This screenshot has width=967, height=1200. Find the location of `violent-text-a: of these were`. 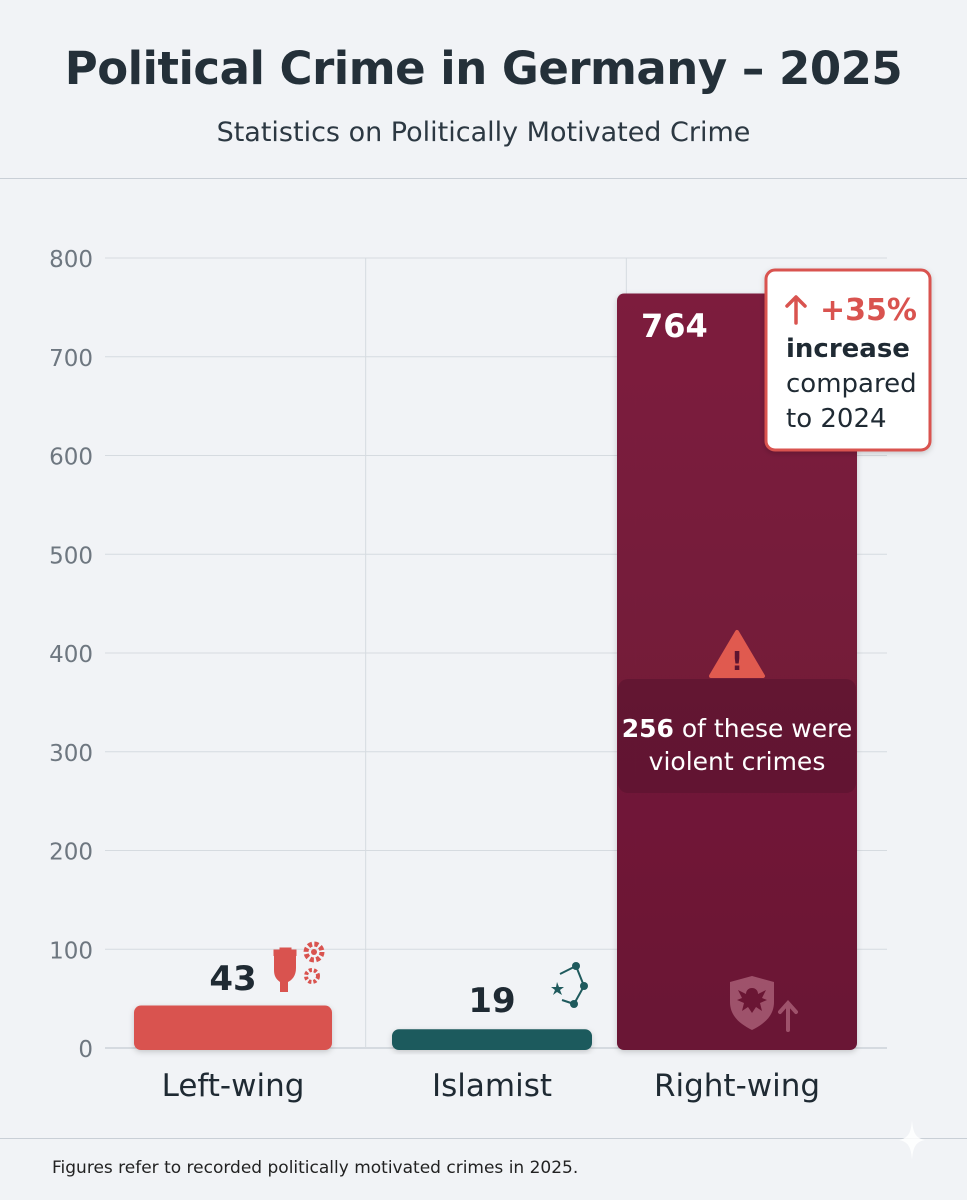

violent-text-a: of these were is located at coordinates (763, 728).